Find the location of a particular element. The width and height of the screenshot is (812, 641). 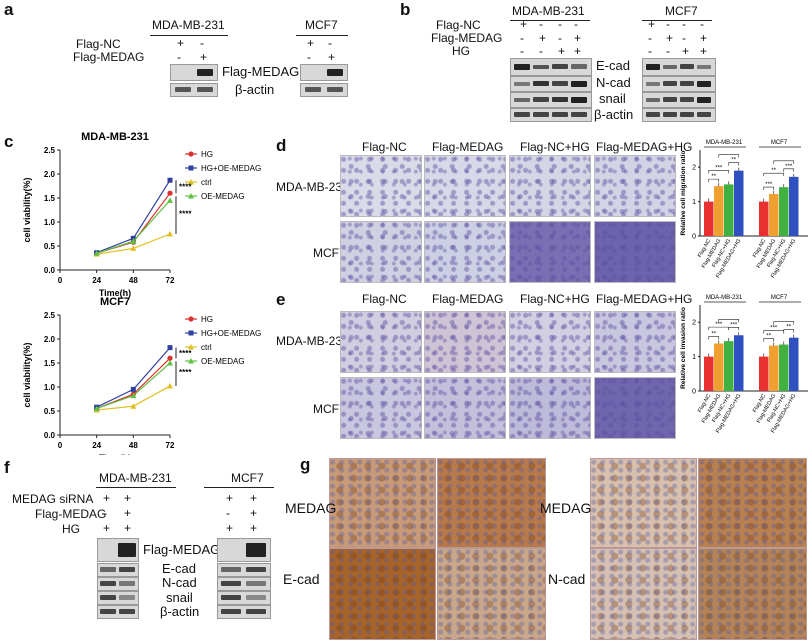

blot-label: snail is located at coordinates (179, 597).